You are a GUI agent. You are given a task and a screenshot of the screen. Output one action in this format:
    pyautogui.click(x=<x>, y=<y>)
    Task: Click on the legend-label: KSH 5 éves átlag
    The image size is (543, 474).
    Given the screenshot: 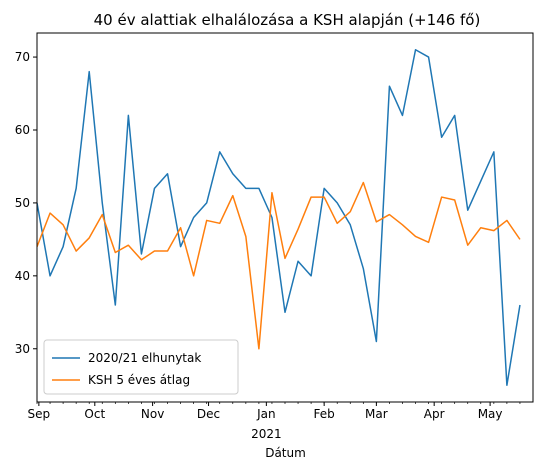 What is the action you would take?
    pyautogui.click(x=139, y=380)
    